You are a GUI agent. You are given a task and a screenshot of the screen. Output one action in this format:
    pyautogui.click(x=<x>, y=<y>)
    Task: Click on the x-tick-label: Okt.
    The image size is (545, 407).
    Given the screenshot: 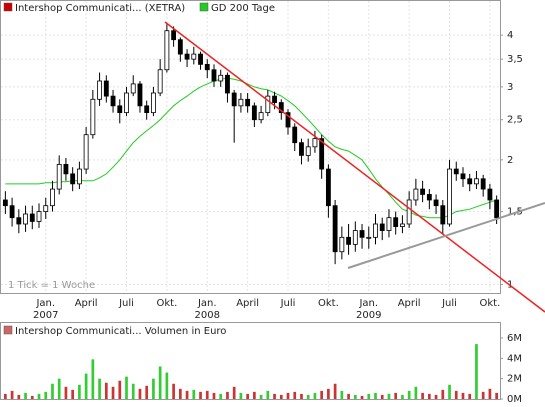 What is the action you would take?
    pyautogui.click(x=490, y=303)
    